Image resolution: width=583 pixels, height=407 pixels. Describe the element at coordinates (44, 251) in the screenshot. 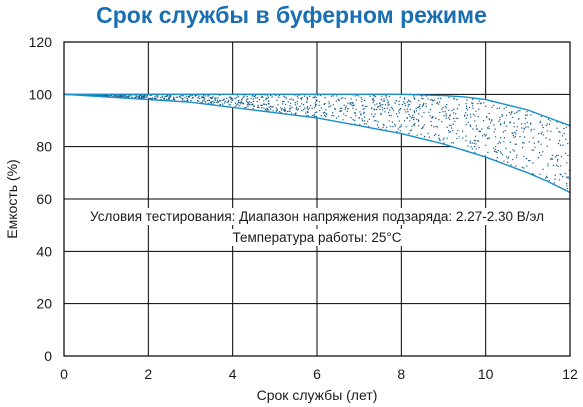

I see `y-tick-label: 40` at that location.